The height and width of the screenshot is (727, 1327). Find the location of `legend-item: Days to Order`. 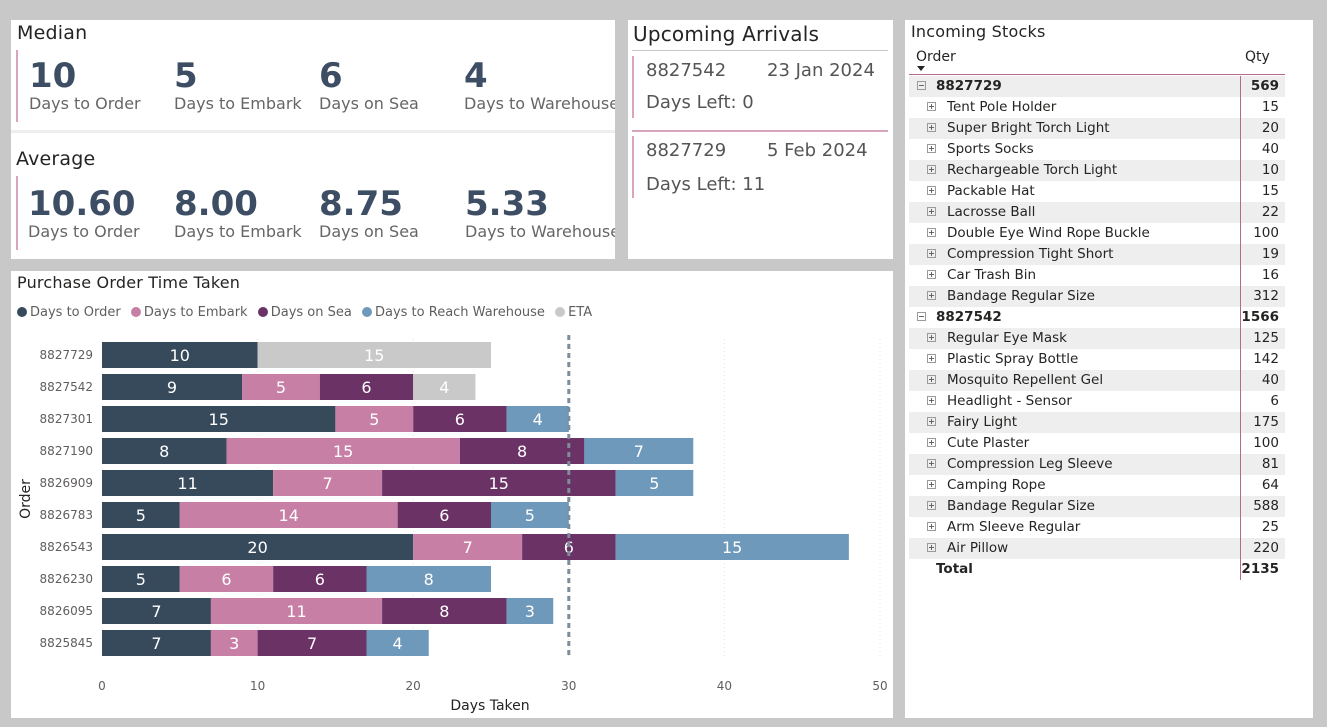

legend-item: Days to Order is located at coordinates (69, 312).